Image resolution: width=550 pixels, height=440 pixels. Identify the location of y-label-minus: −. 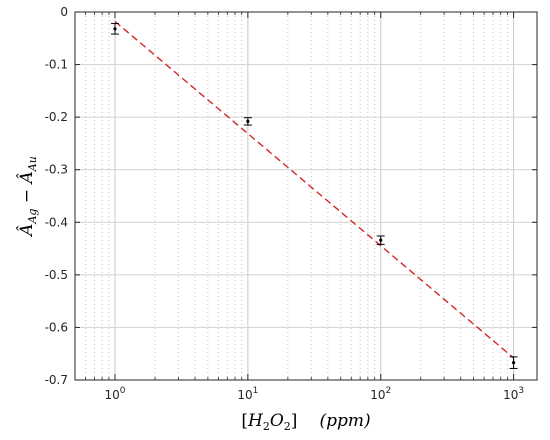
(27, 195).